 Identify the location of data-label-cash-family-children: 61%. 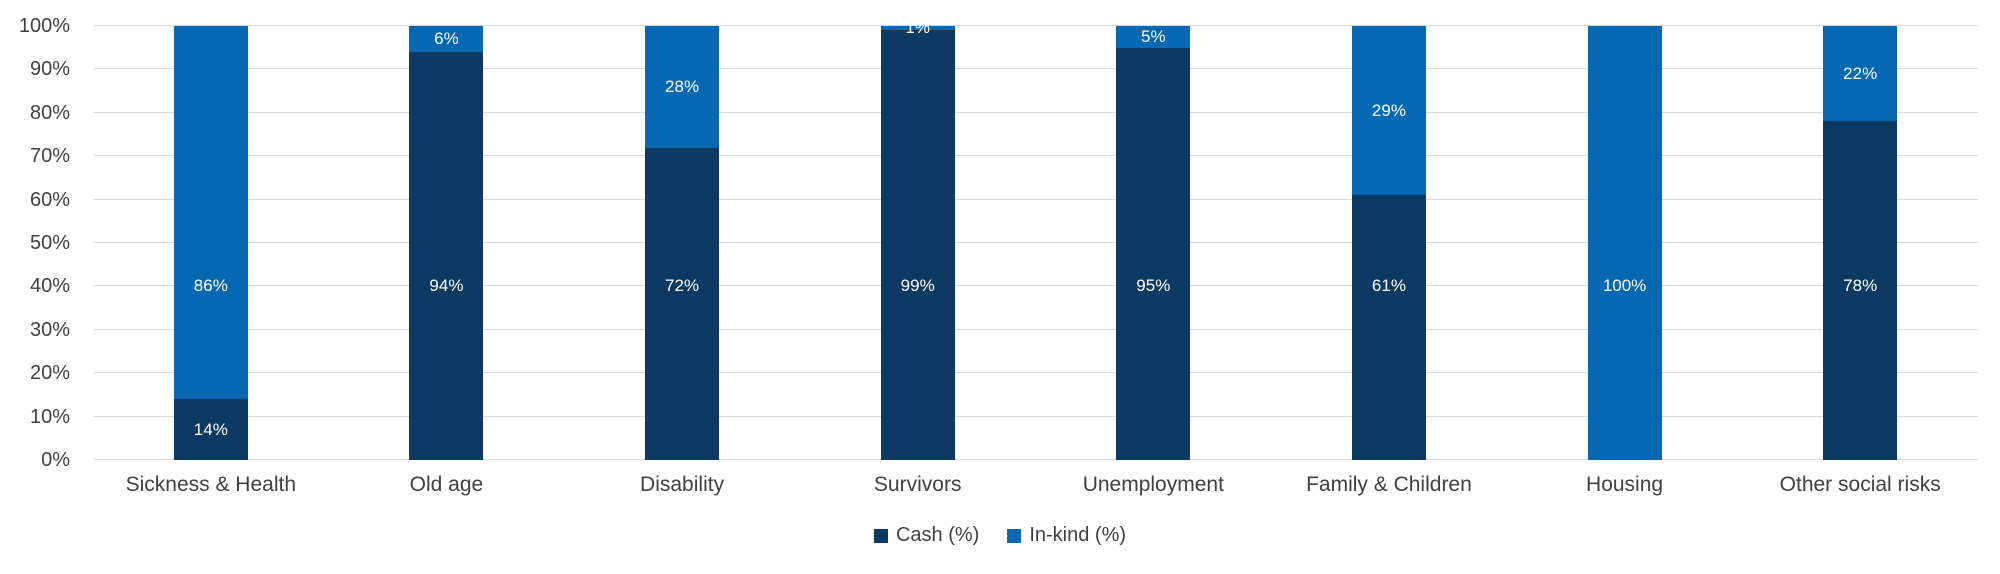
(1388, 286).